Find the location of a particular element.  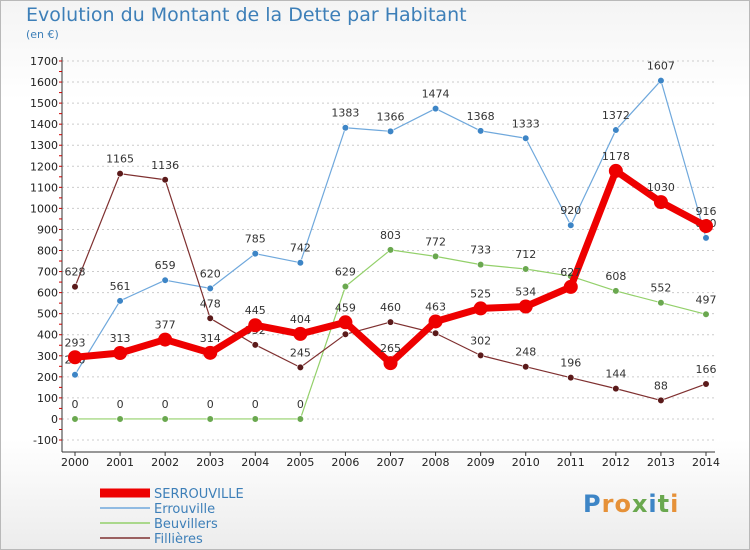

data-label: 1383 is located at coordinates (345, 113).